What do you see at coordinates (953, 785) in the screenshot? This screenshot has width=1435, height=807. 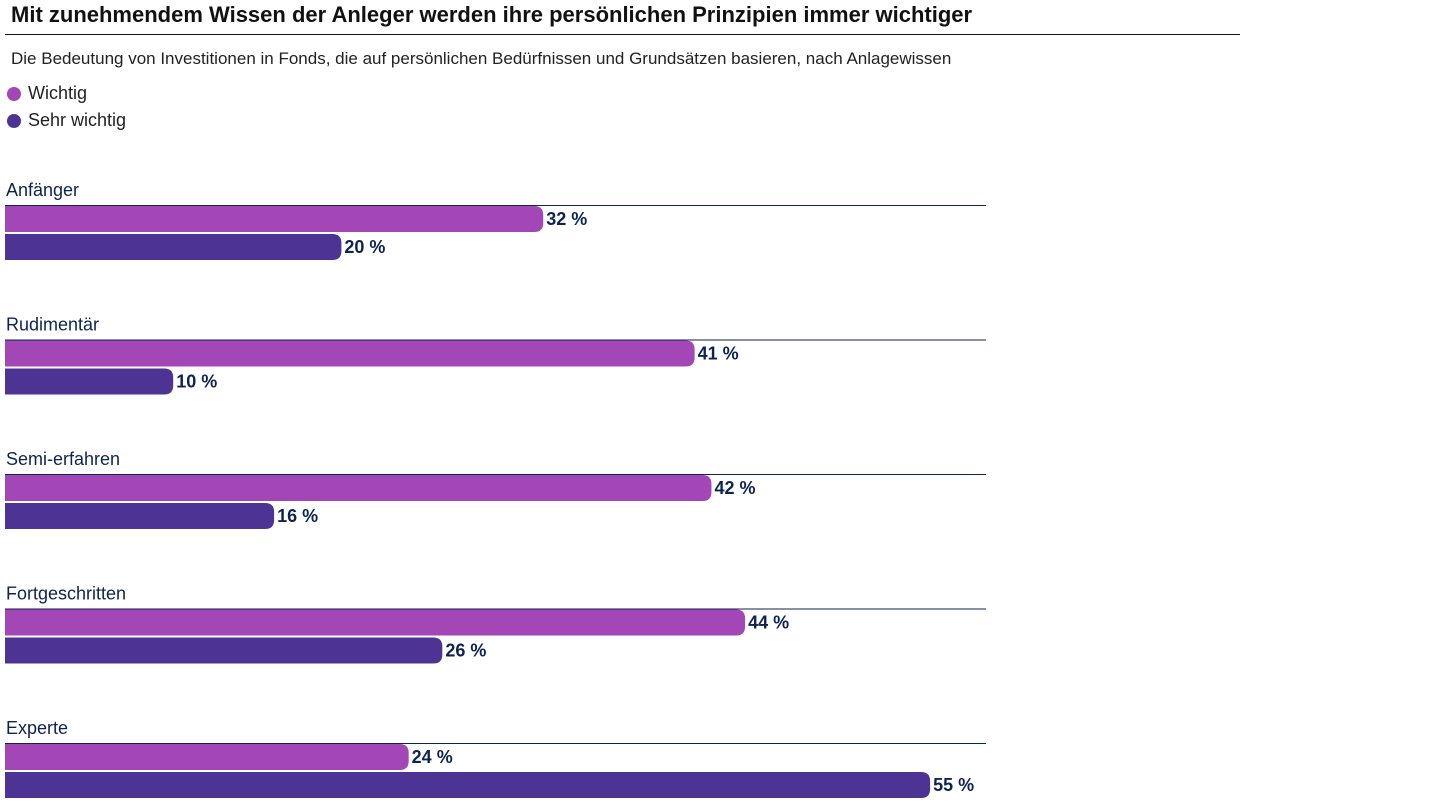 I see `value-label: 55 %` at bounding box center [953, 785].